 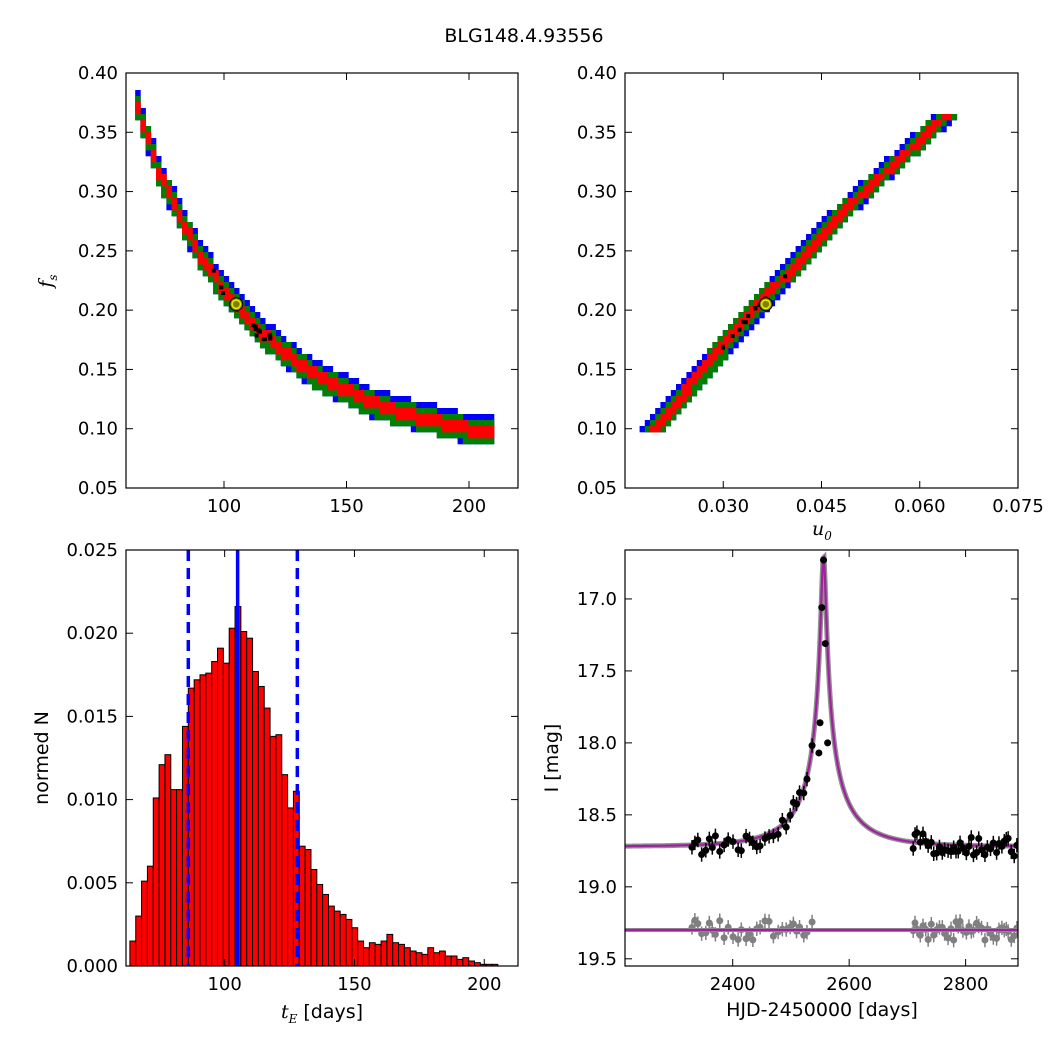 What do you see at coordinates (92, 633) in the screenshot?
I see `y-tick-label: 0.020` at bounding box center [92, 633].